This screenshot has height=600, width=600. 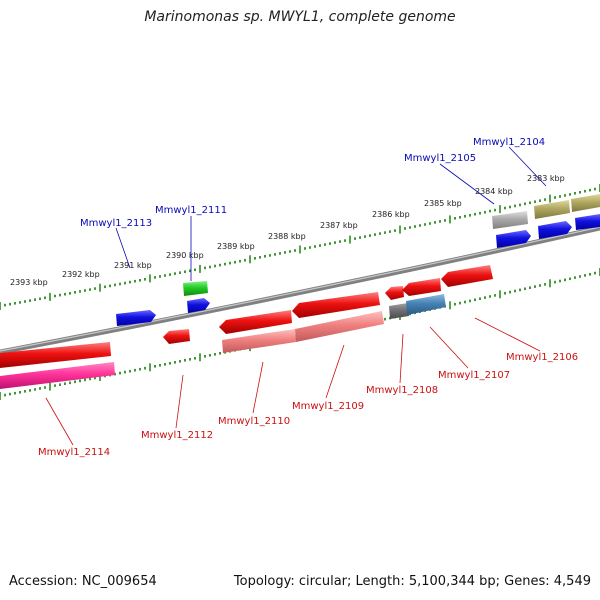 I want to click on scale-label: 2392 kbp, so click(x=81, y=274).